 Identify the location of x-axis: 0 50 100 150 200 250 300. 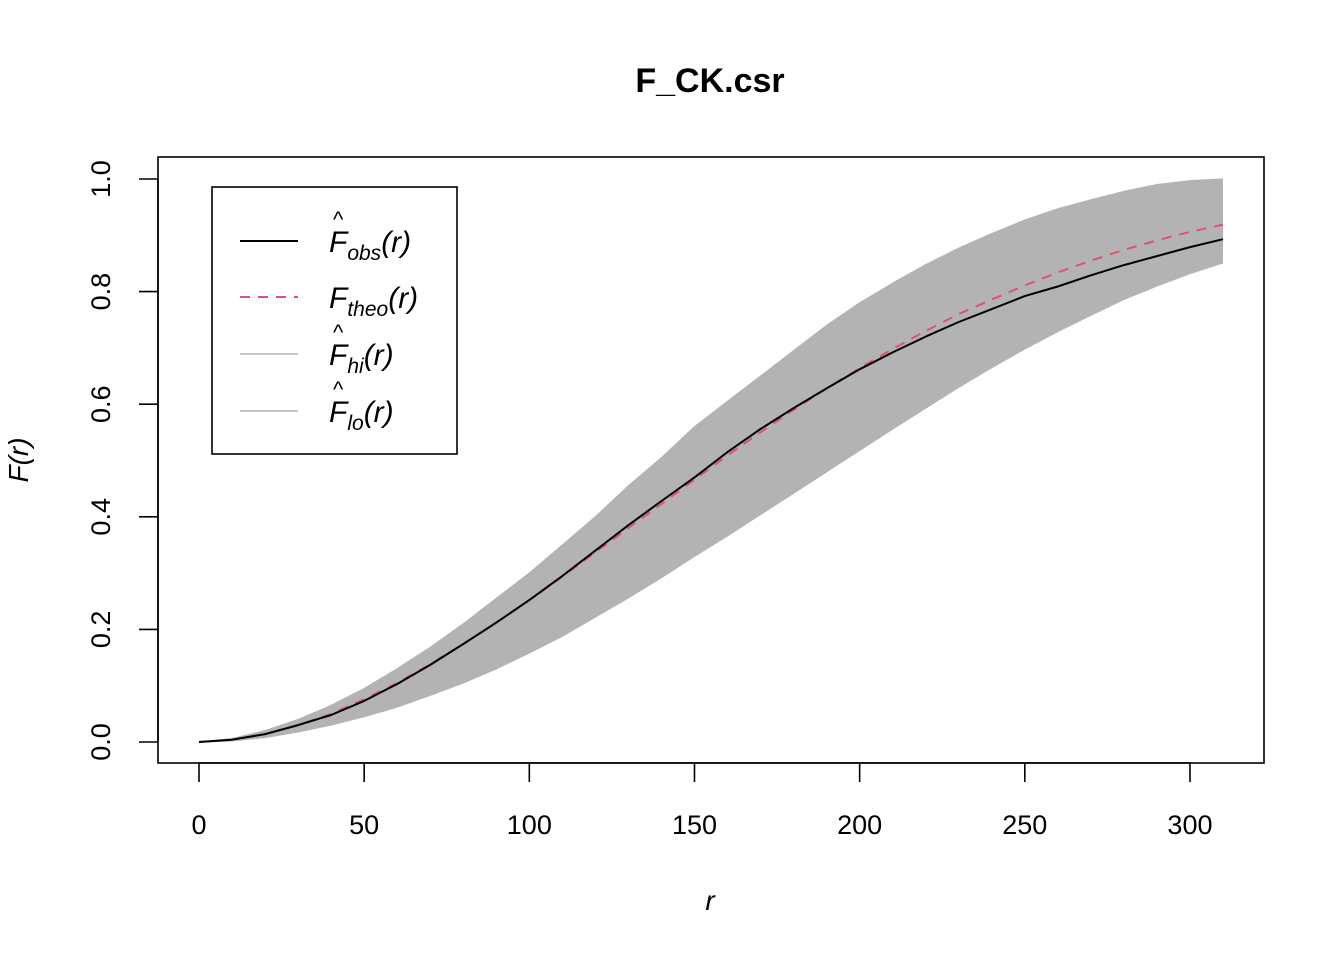
(701, 801).